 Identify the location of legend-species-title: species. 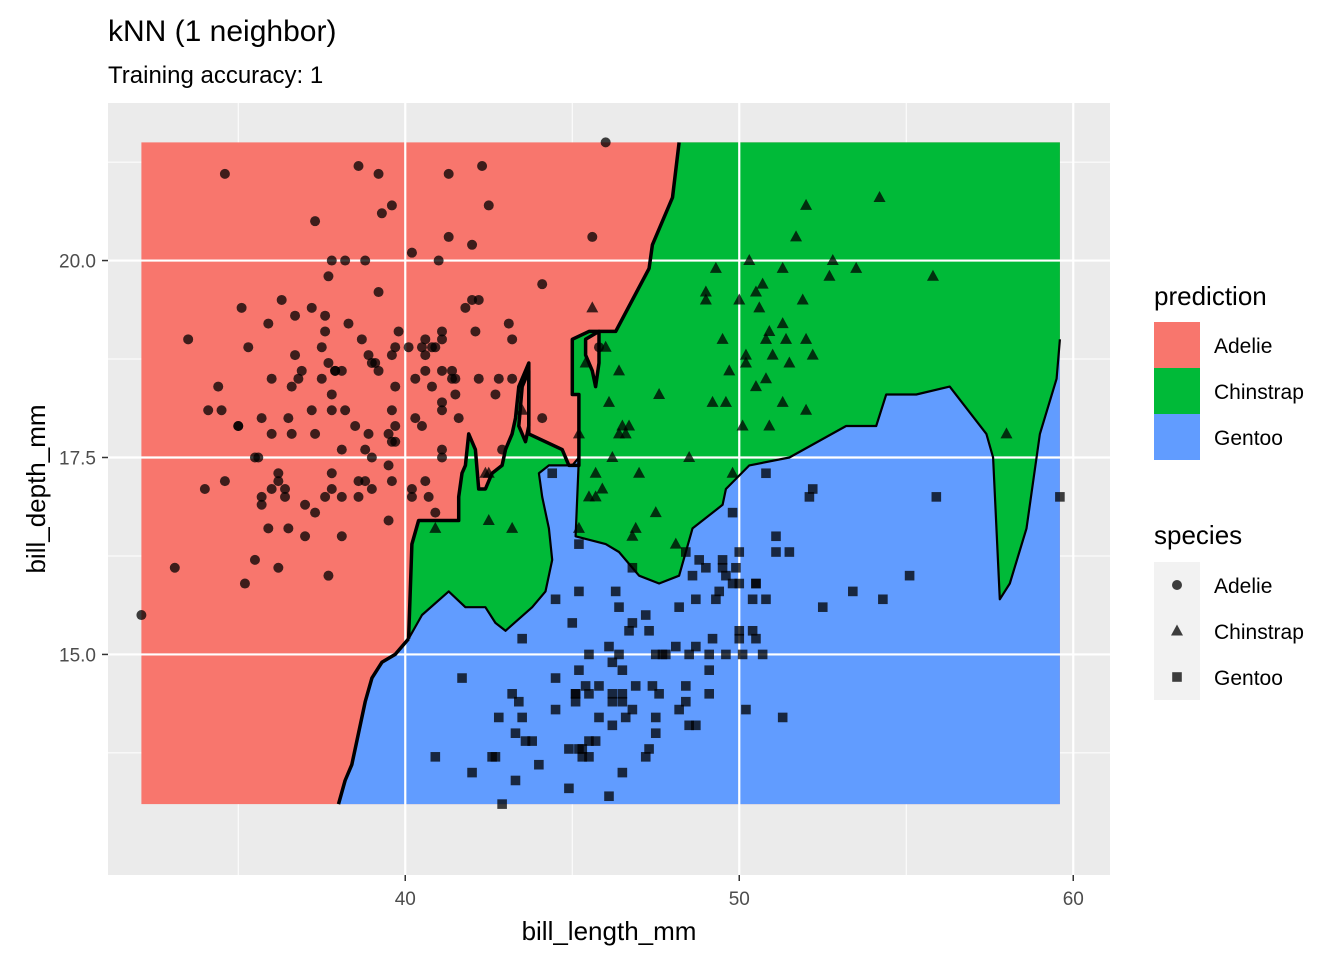
(1198, 535).